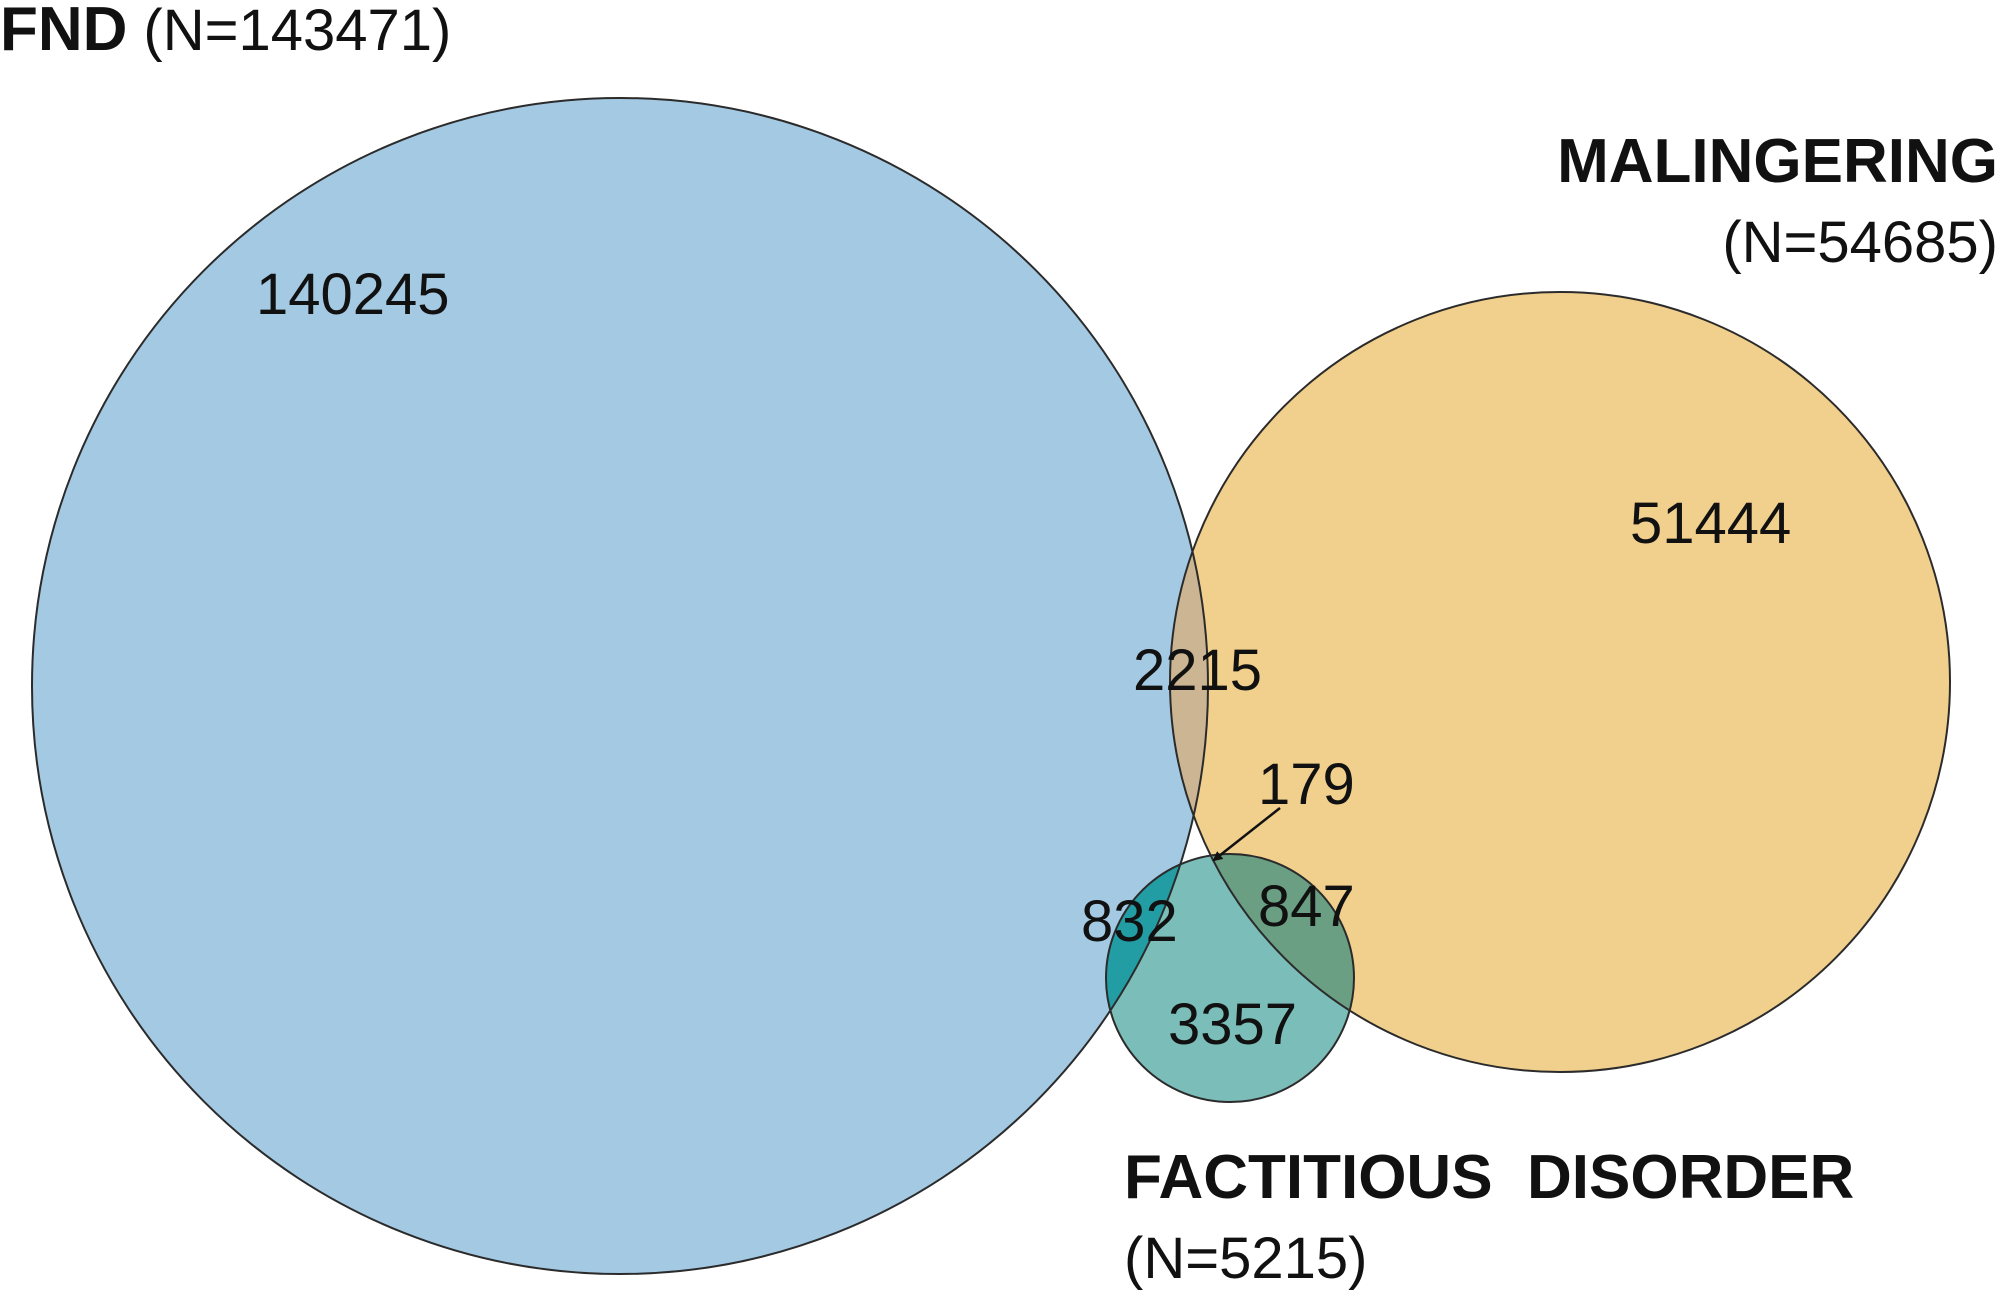 This screenshot has width=2000, height=1292. What do you see at coordinates (1710, 523) in the screenshot?
I see `malingering-only-count: 51444` at bounding box center [1710, 523].